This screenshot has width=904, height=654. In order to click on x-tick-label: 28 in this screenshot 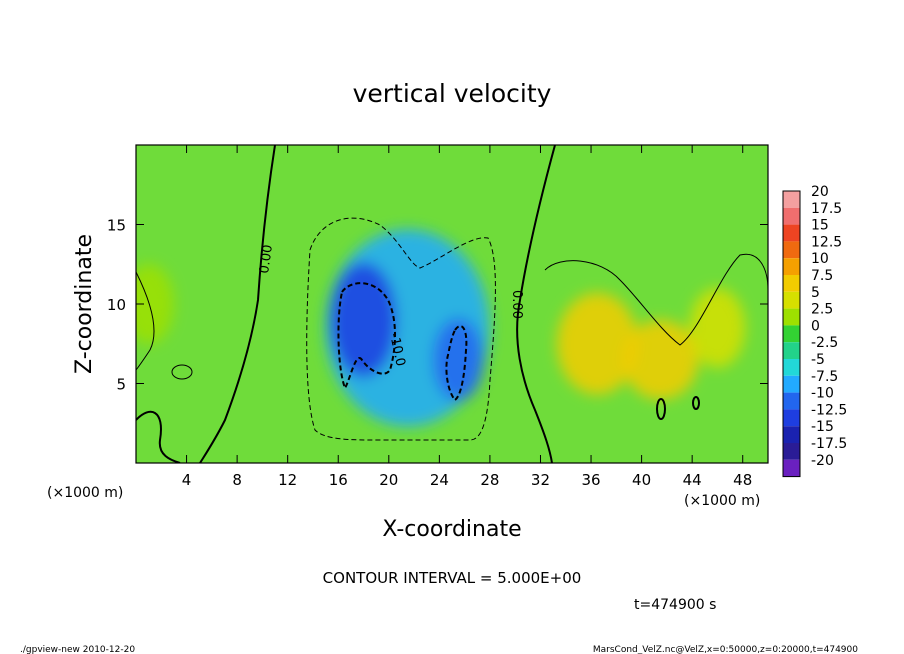, I will do `click(489, 480)`.